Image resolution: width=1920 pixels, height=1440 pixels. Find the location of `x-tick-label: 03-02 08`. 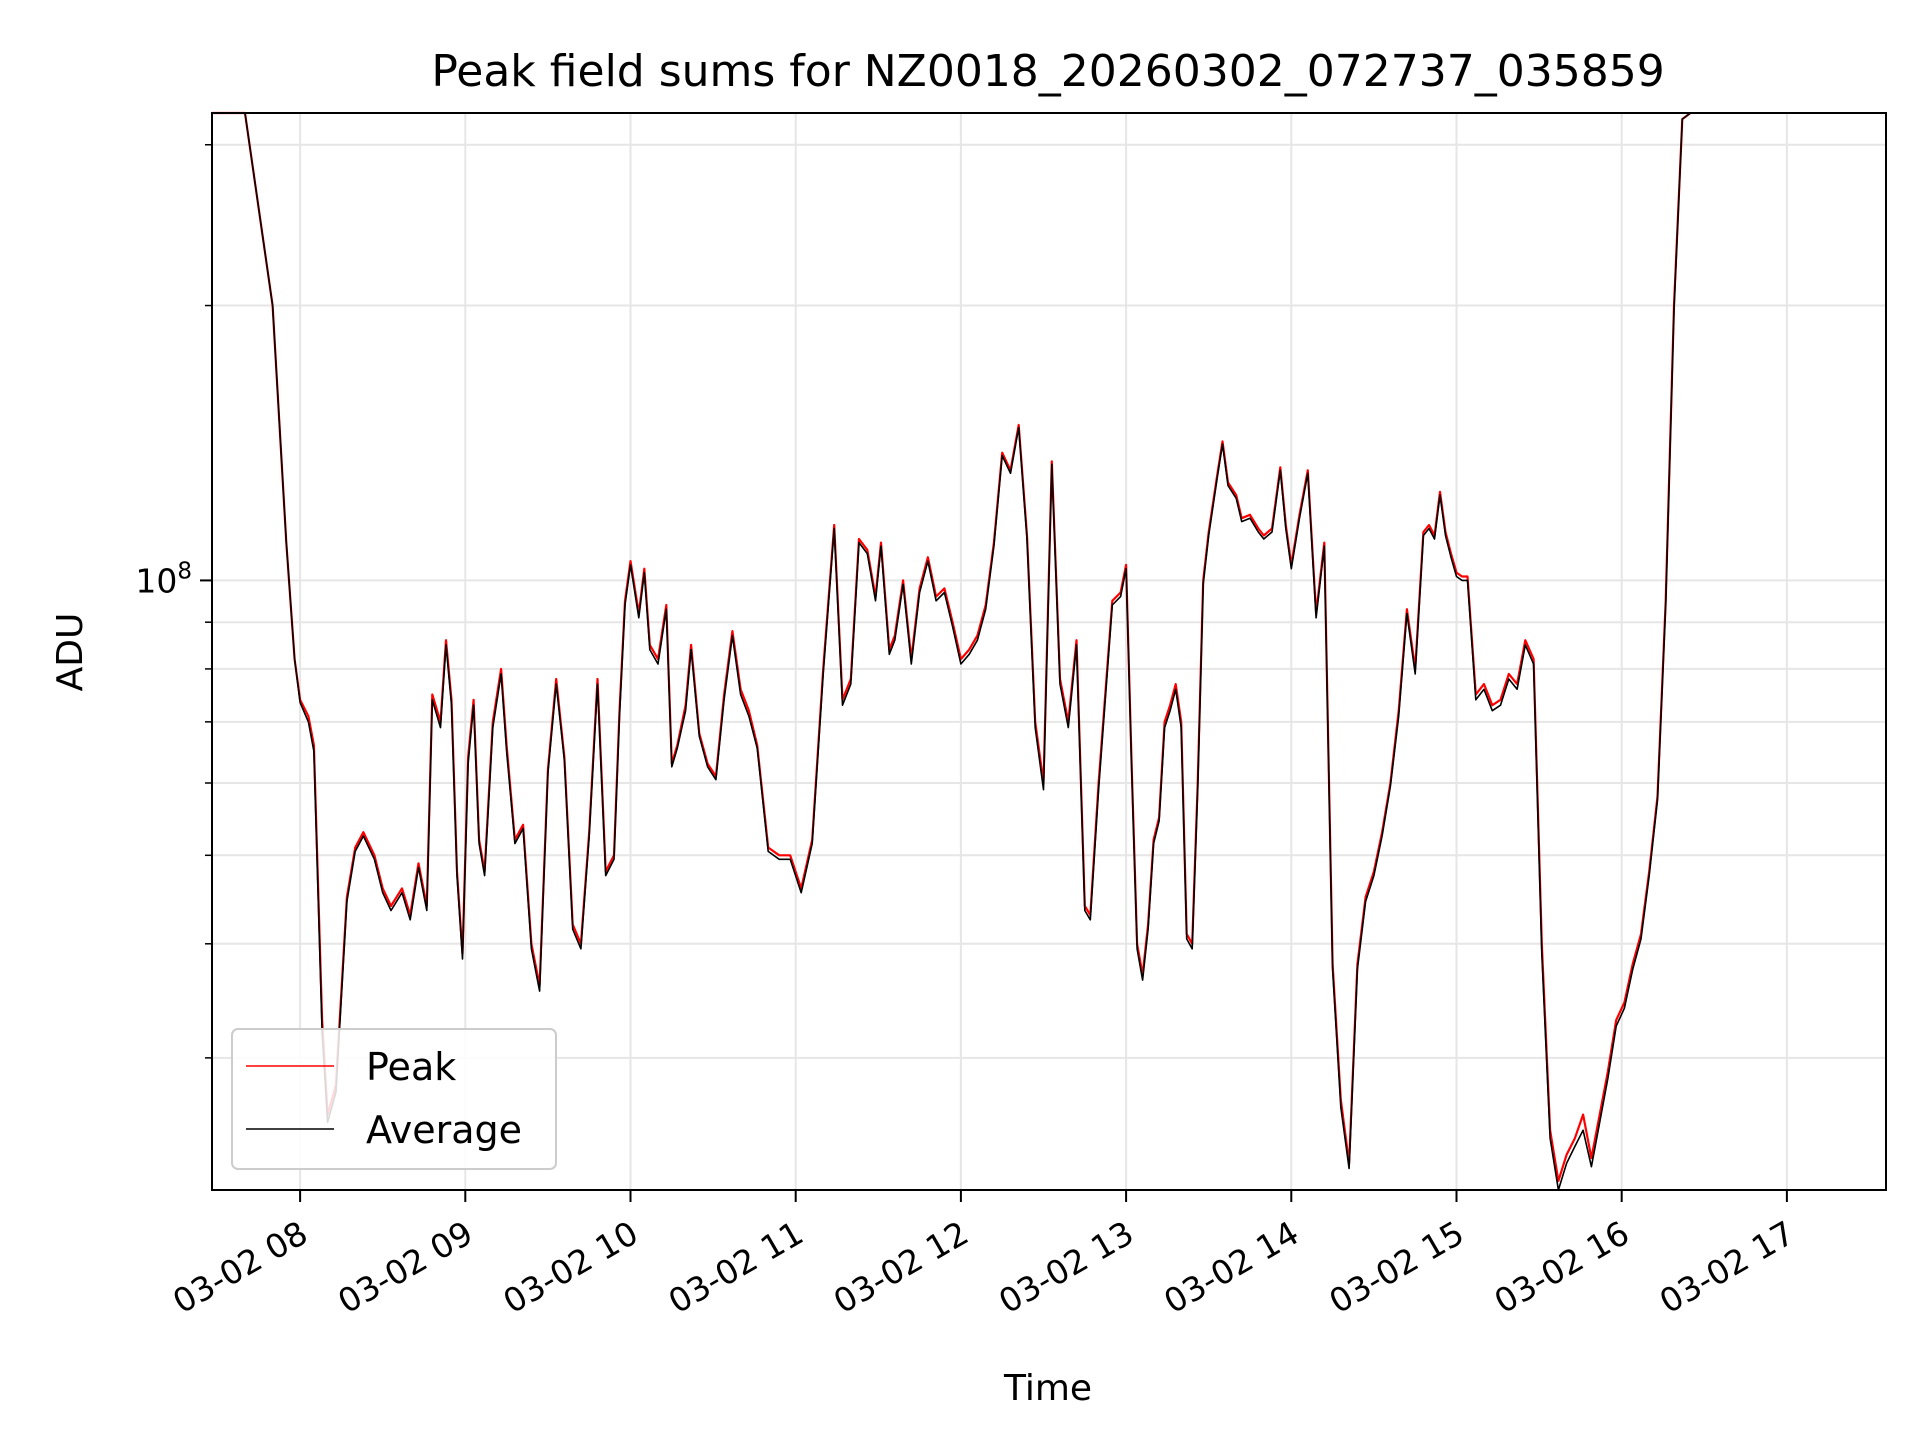

x-tick-label: 03-02 08 is located at coordinates (240, 1267).